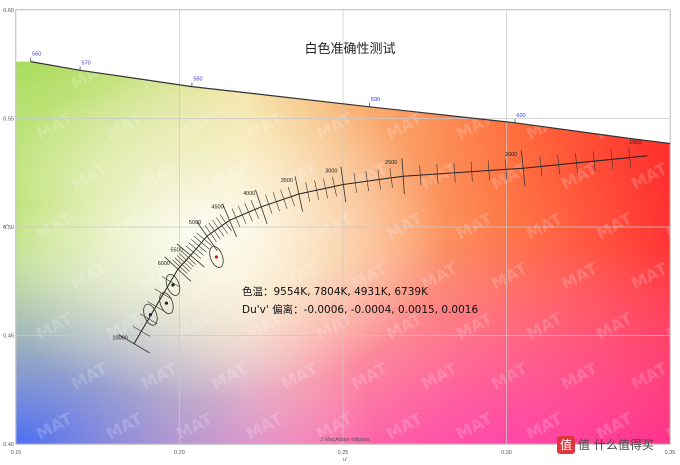 The height and width of the screenshot is (465, 680). I want to click on y-tick-label: 0.60, so click(8, 11).